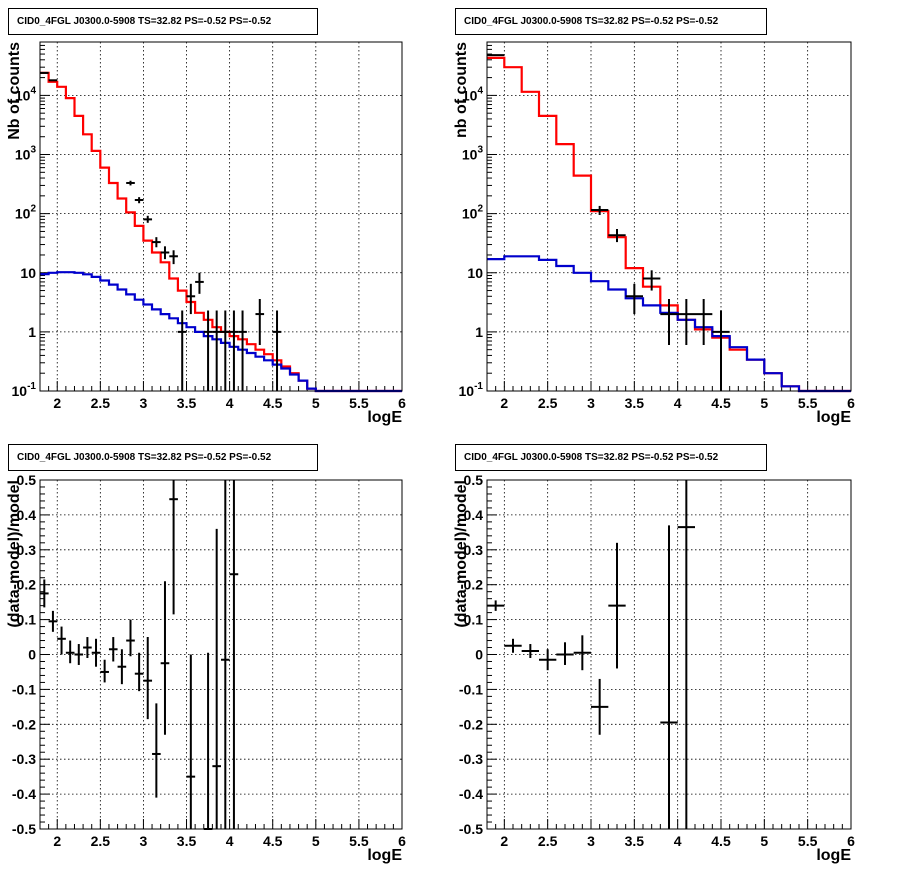 The height and width of the screenshot is (875, 898). Describe the element at coordinates (26, 213) in the screenshot. I see `y-tick-label: 10²` at that location.